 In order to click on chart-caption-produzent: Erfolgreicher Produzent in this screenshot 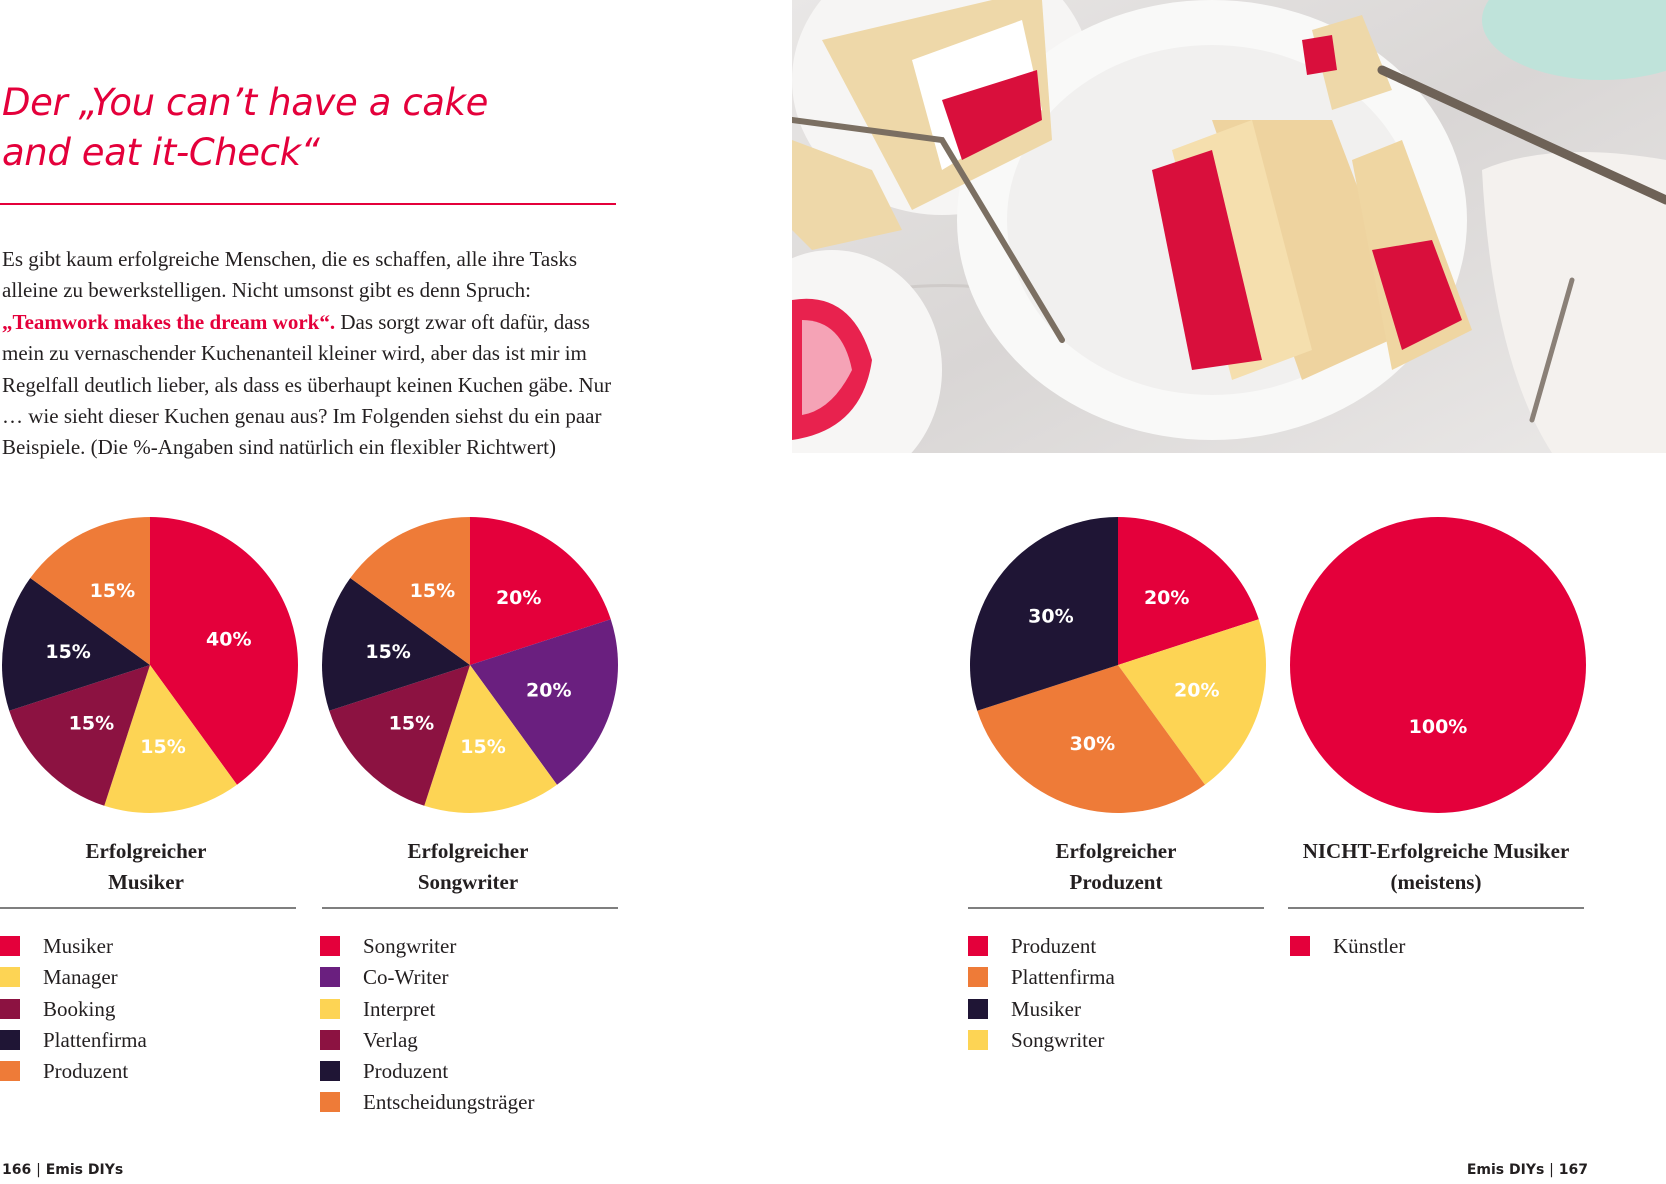, I will do `click(1116, 867)`.